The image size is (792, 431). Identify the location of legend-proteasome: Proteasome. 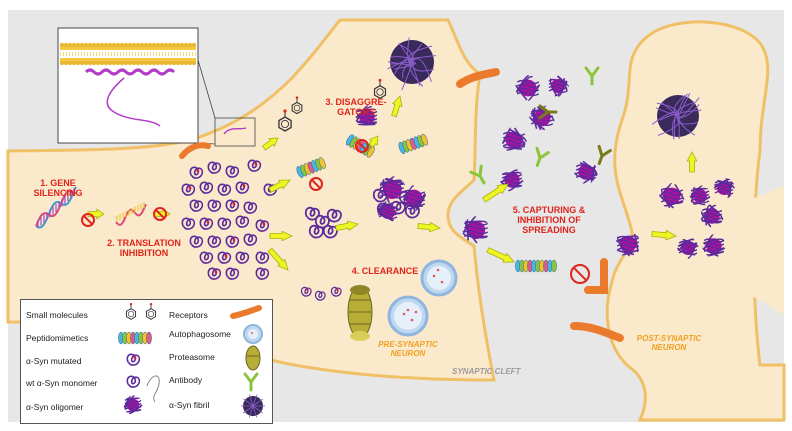
(192, 357).